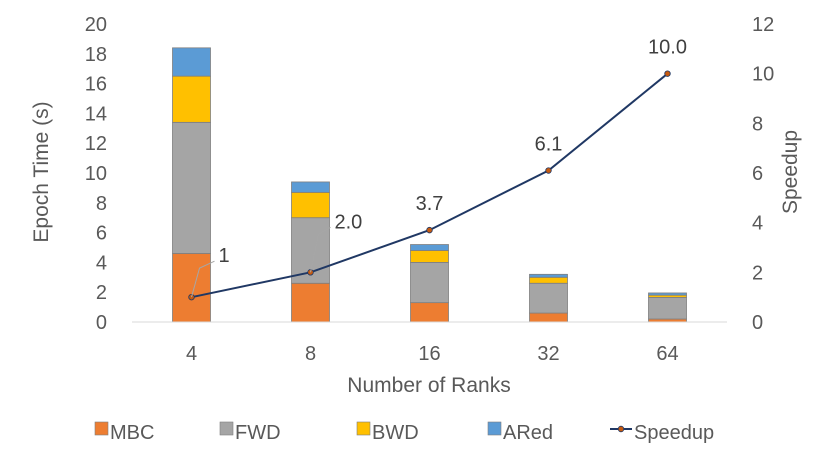  Describe the element at coordinates (674, 433) in the screenshot. I see `legend-label-speedup: Speedup` at that location.